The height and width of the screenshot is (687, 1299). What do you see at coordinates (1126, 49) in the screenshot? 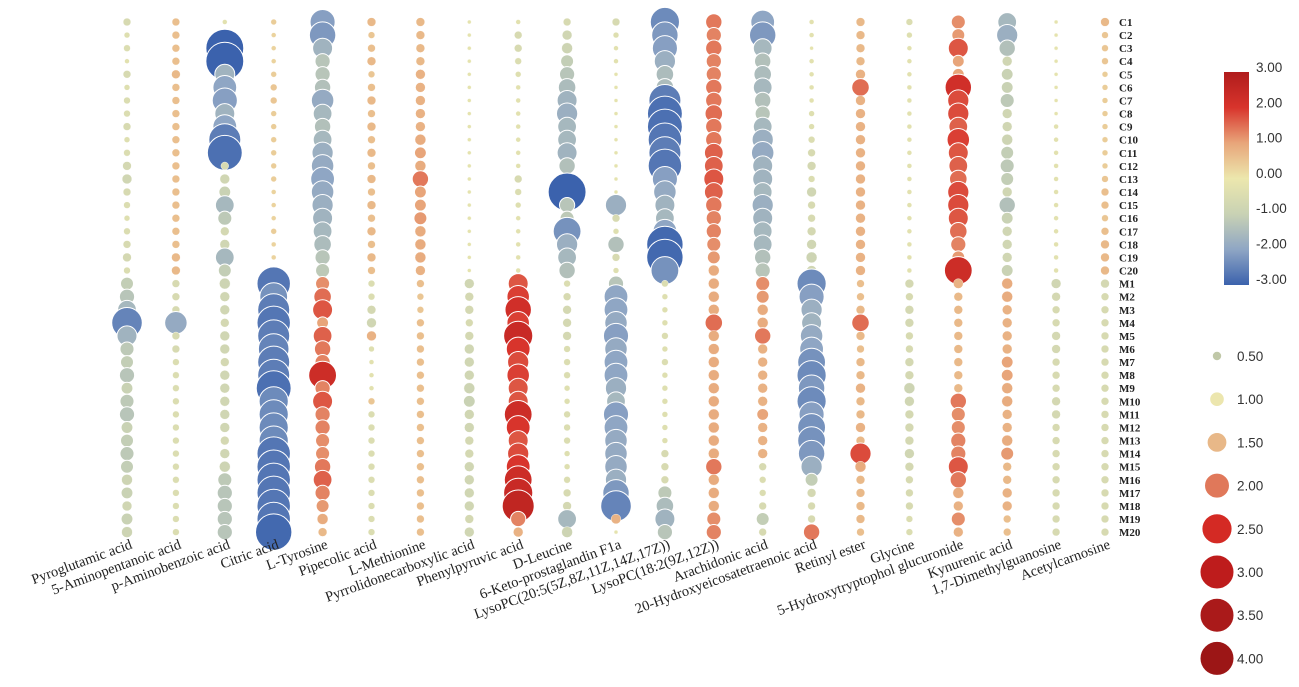
I see `sample-label-C3: C3` at bounding box center [1126, 49].